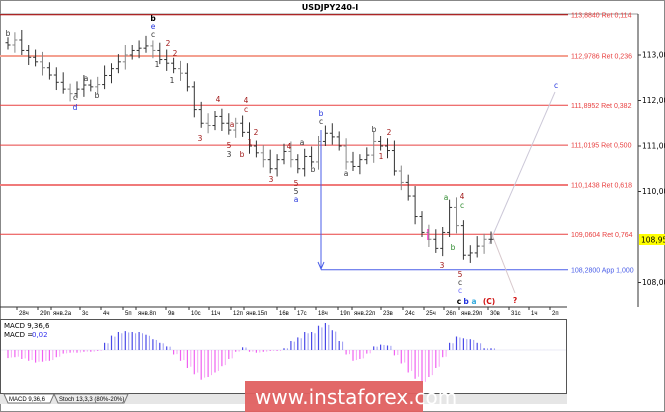 The width and height of the screenshot is (665, 412). I want to click on date-tick-label: 12п, so click(238, 314).